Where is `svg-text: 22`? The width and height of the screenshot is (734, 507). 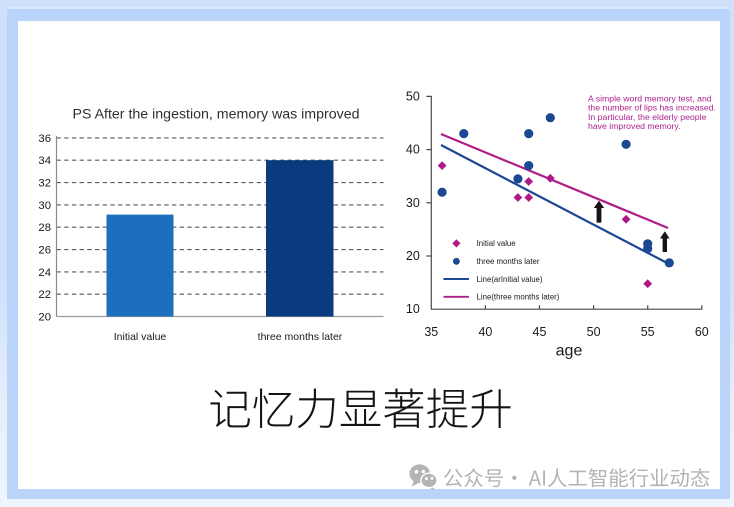 svg-text: 22 is located at coordinates (44, 295).